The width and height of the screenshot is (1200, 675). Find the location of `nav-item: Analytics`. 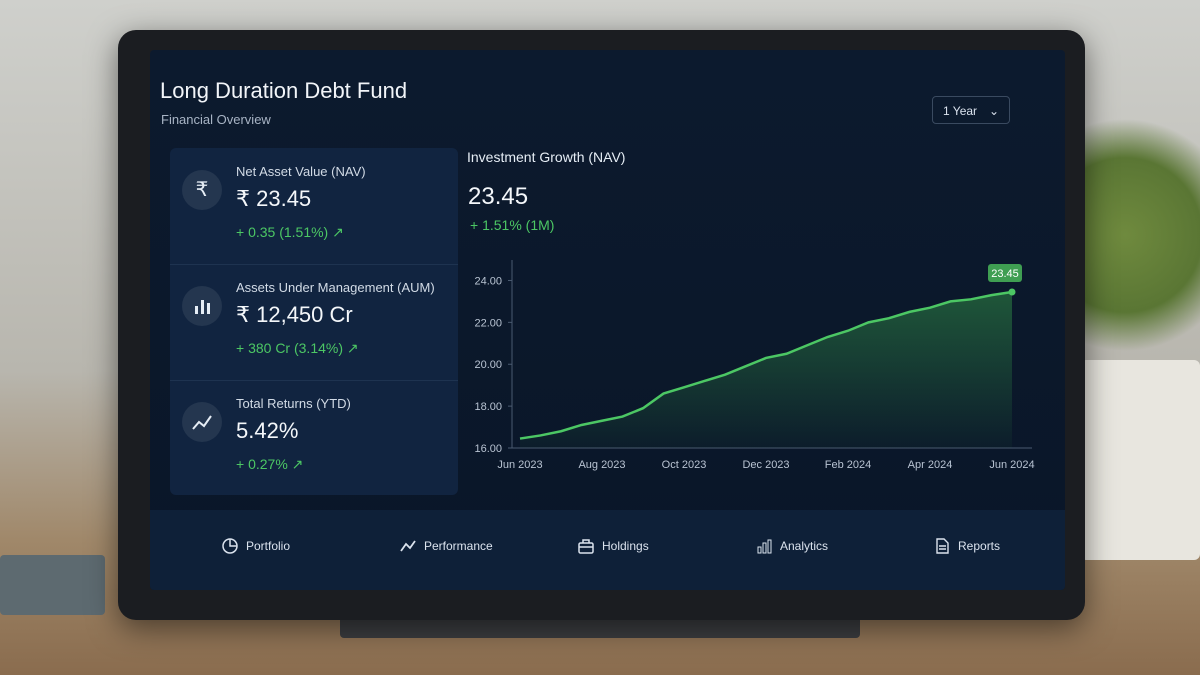

nav-item: Analytics is located at coordinates (792, 546).